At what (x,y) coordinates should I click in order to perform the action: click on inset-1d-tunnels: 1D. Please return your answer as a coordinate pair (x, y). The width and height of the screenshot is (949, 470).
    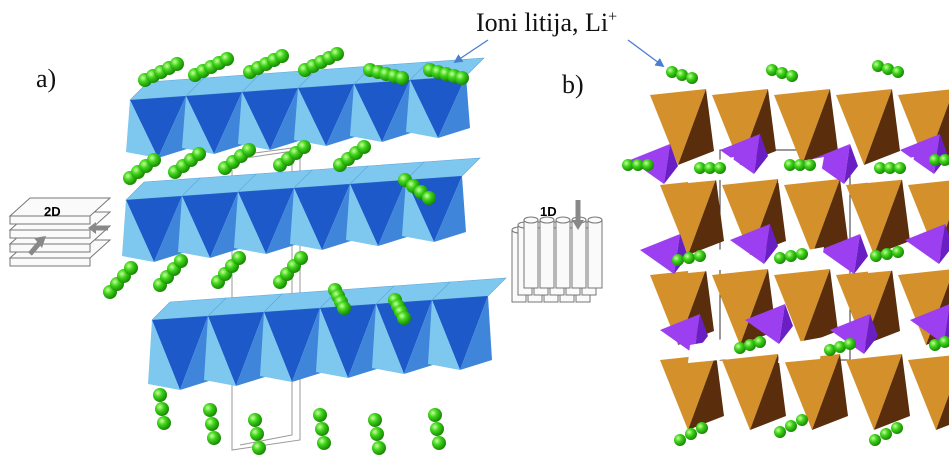
    Looking at the image, I should click on (557, 251).